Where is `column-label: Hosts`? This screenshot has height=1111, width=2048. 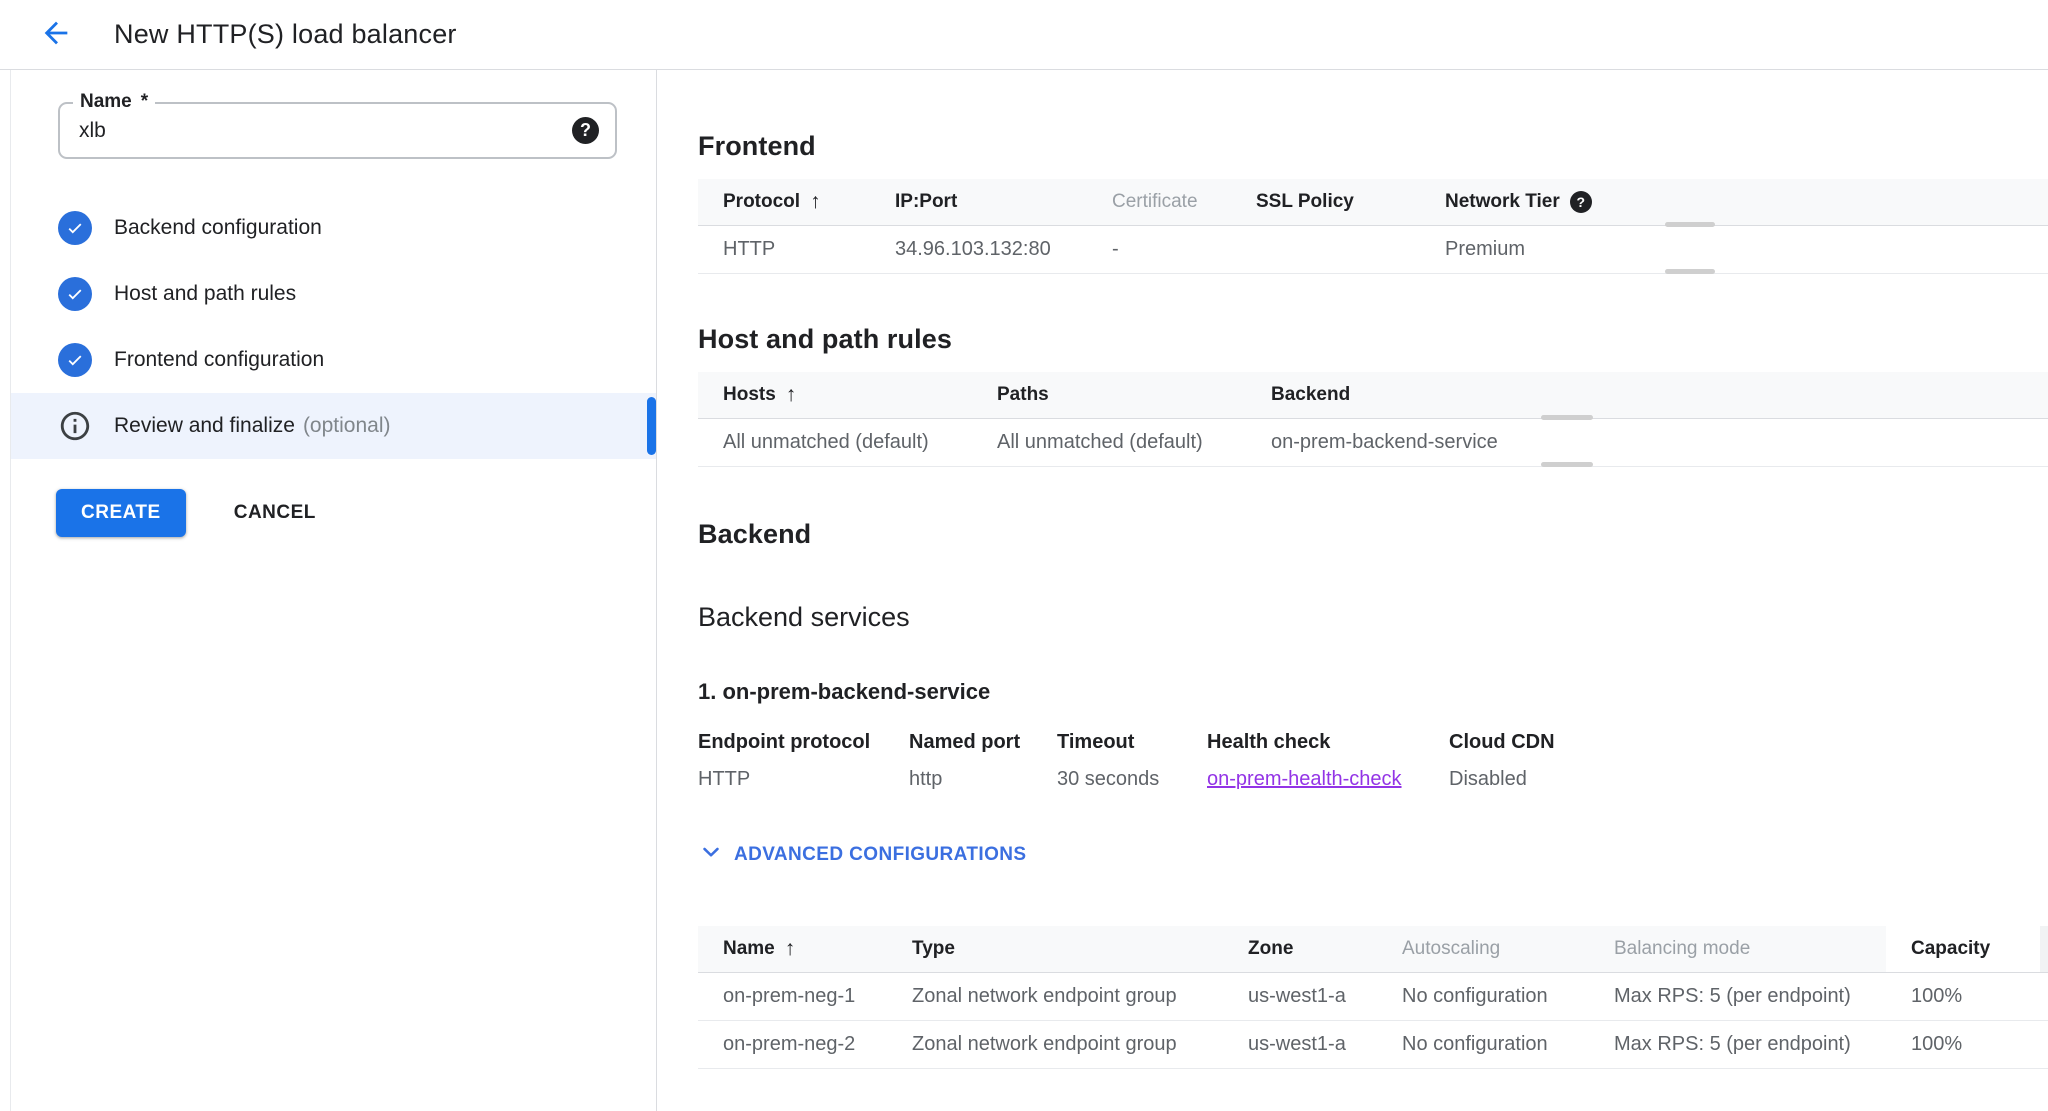 column-label: Hosts is located at coordinates (749, 394).